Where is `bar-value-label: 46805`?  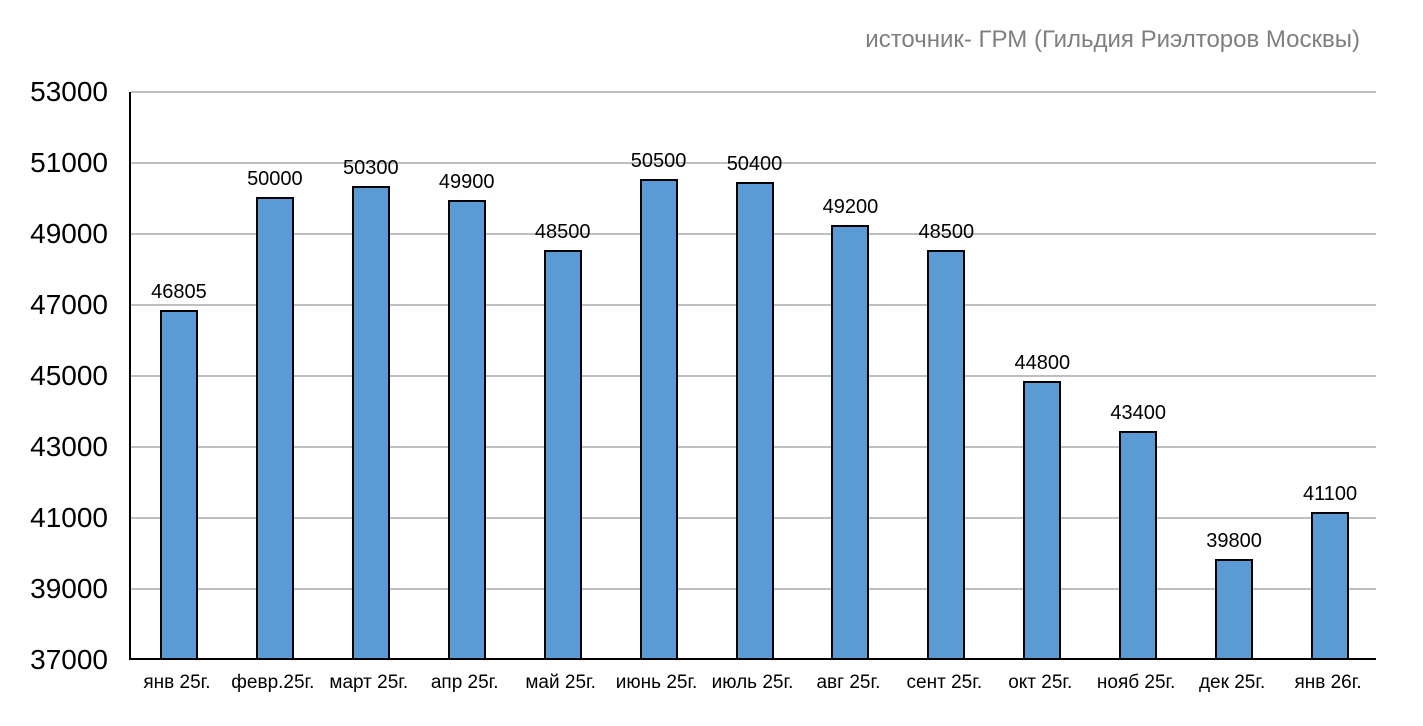 bar-value-label: 46805 is located at coordinates (179, 291).